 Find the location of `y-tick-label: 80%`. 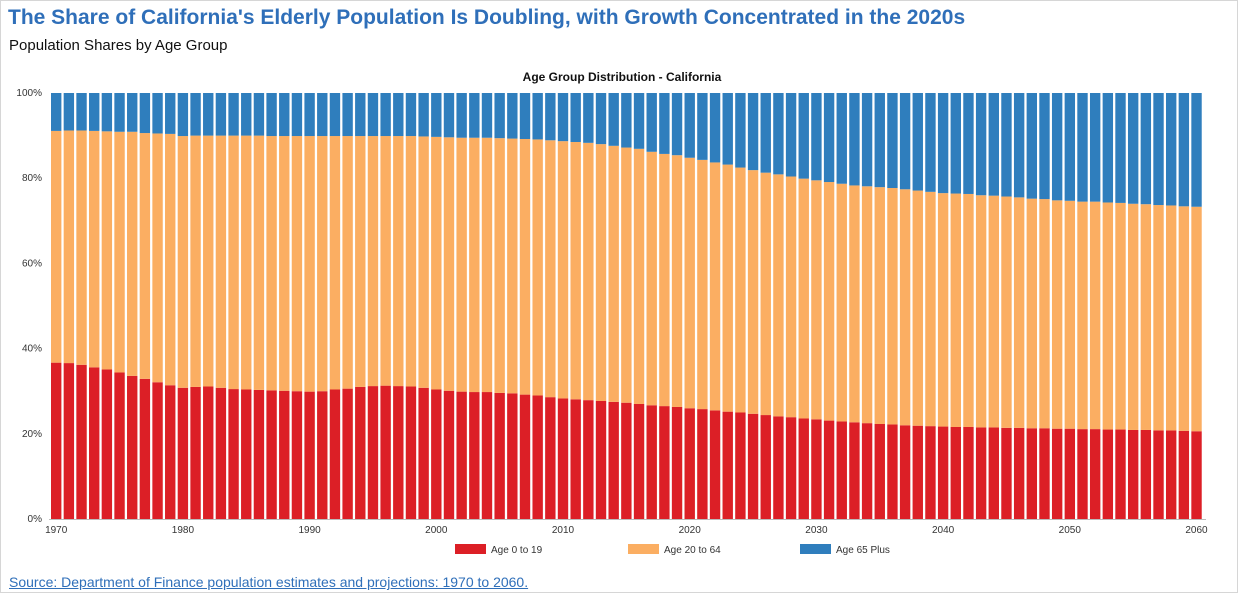

y-tick-label: 80% is located at coordinates (32, 178).